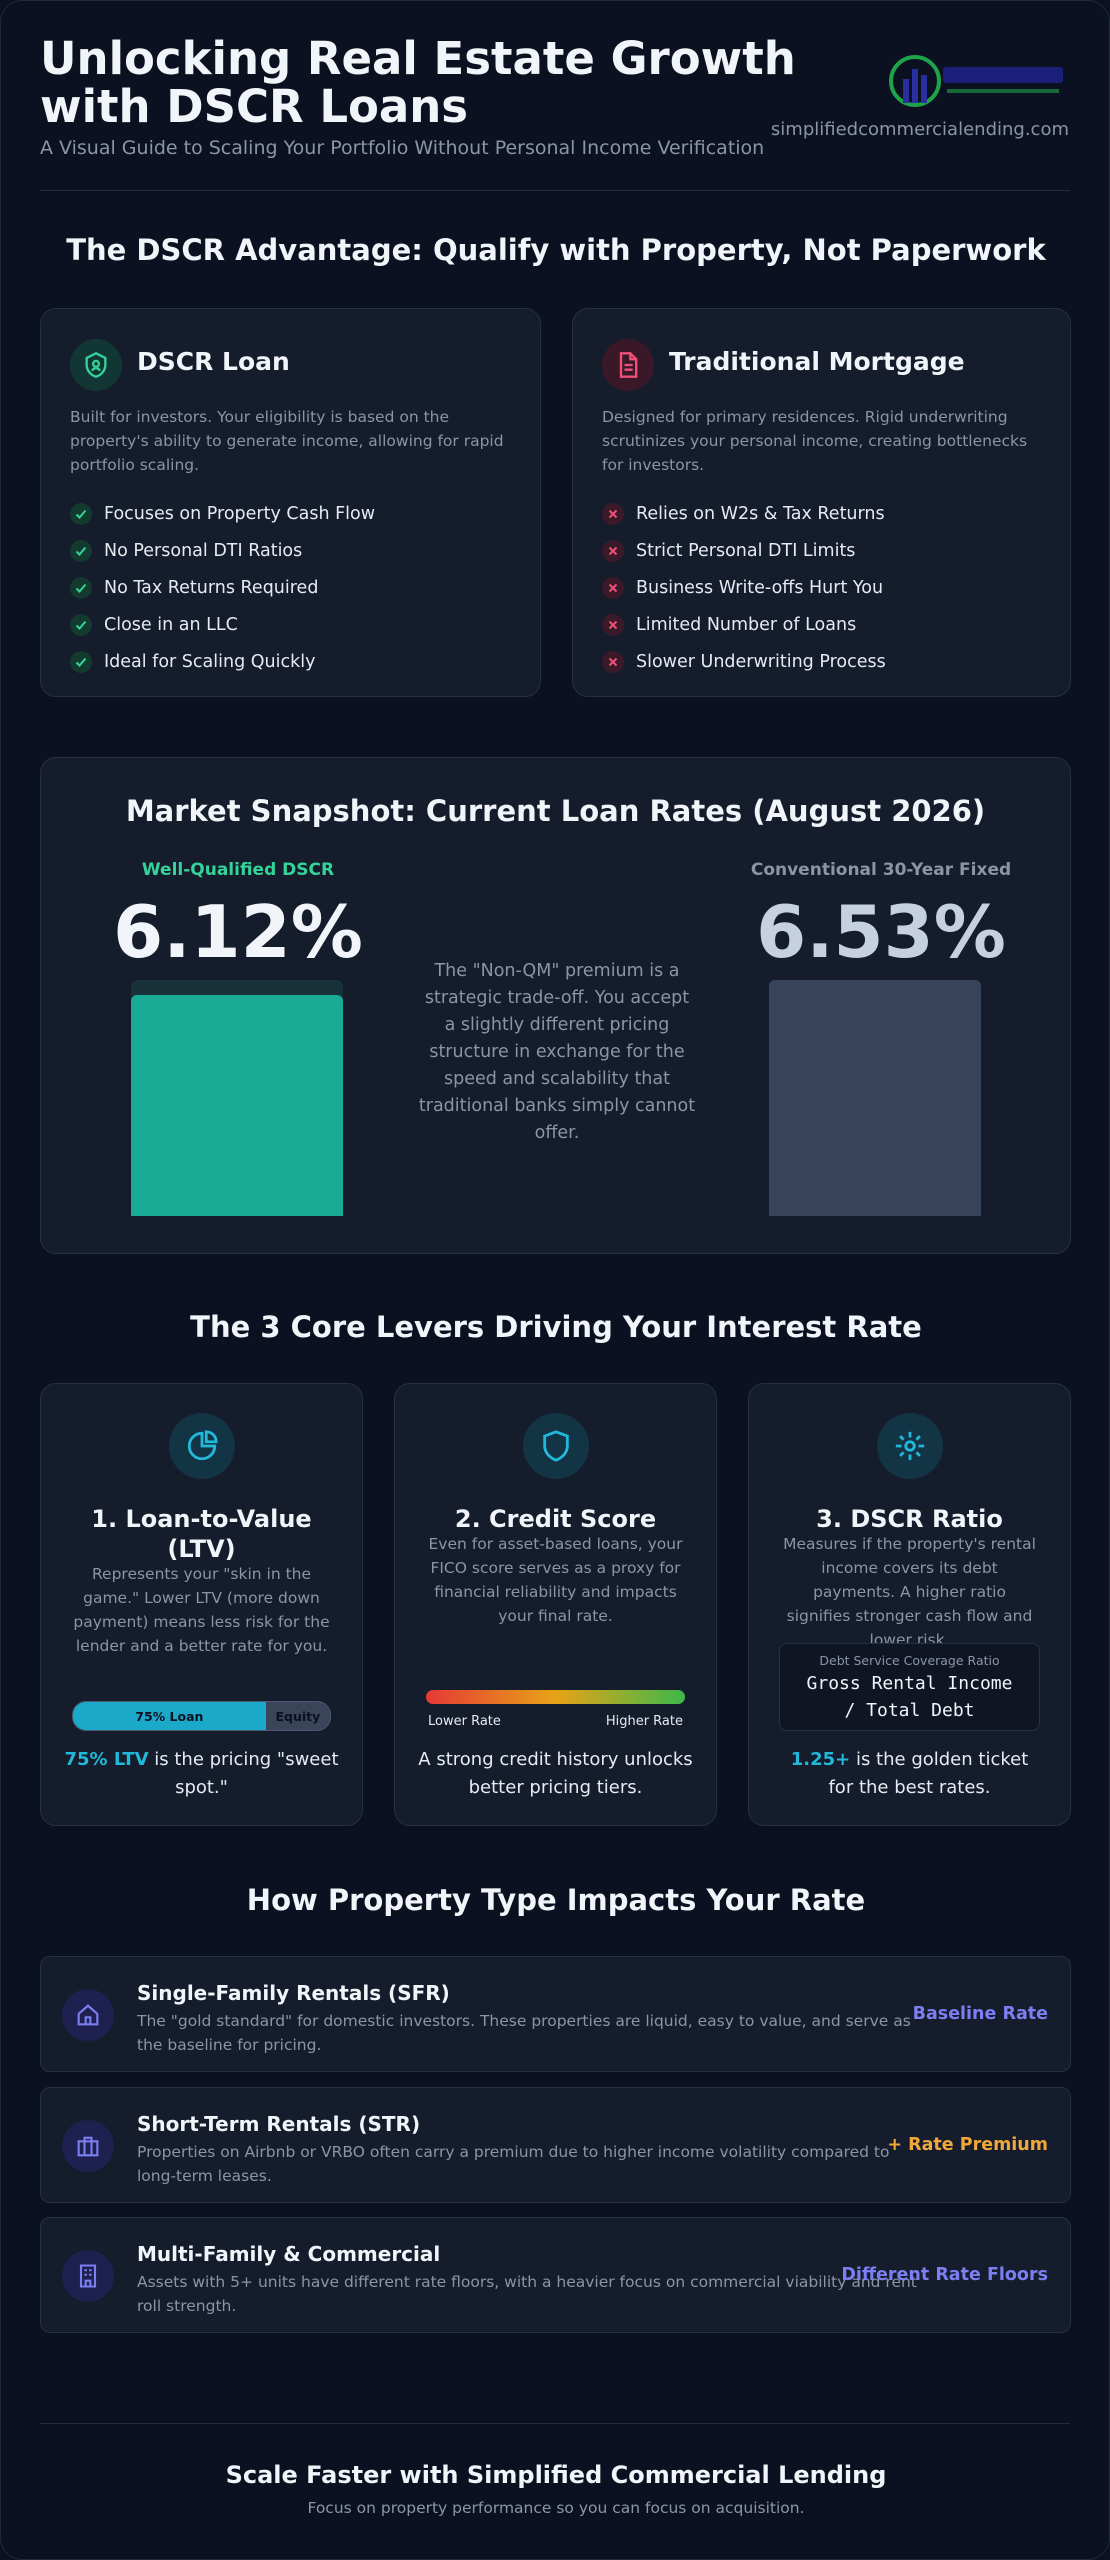 The width and height of the screenshot is (1110, 2560). What do you see at coordinates (243, 1773) in the screenshot?
I see `footer-text: is the pricing "sweet spot."` at bounding box center [243, 1773].